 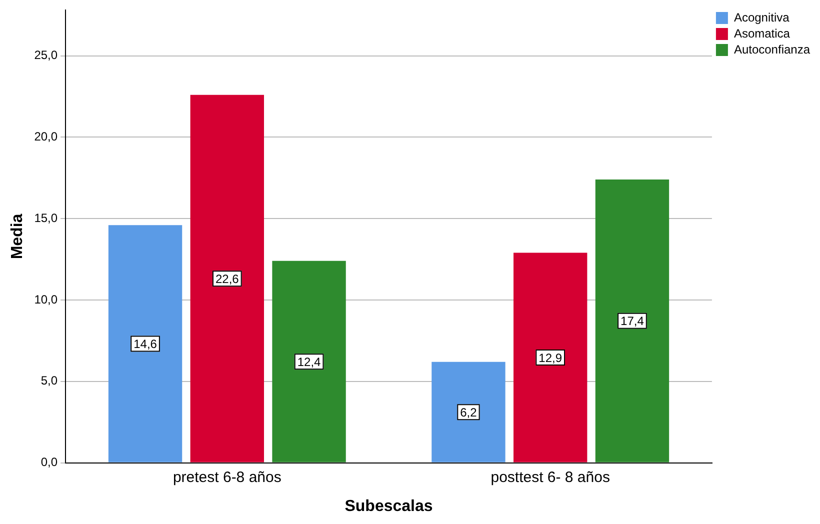 I want to click on data-label: 17,4, so click(x=632, y=321).